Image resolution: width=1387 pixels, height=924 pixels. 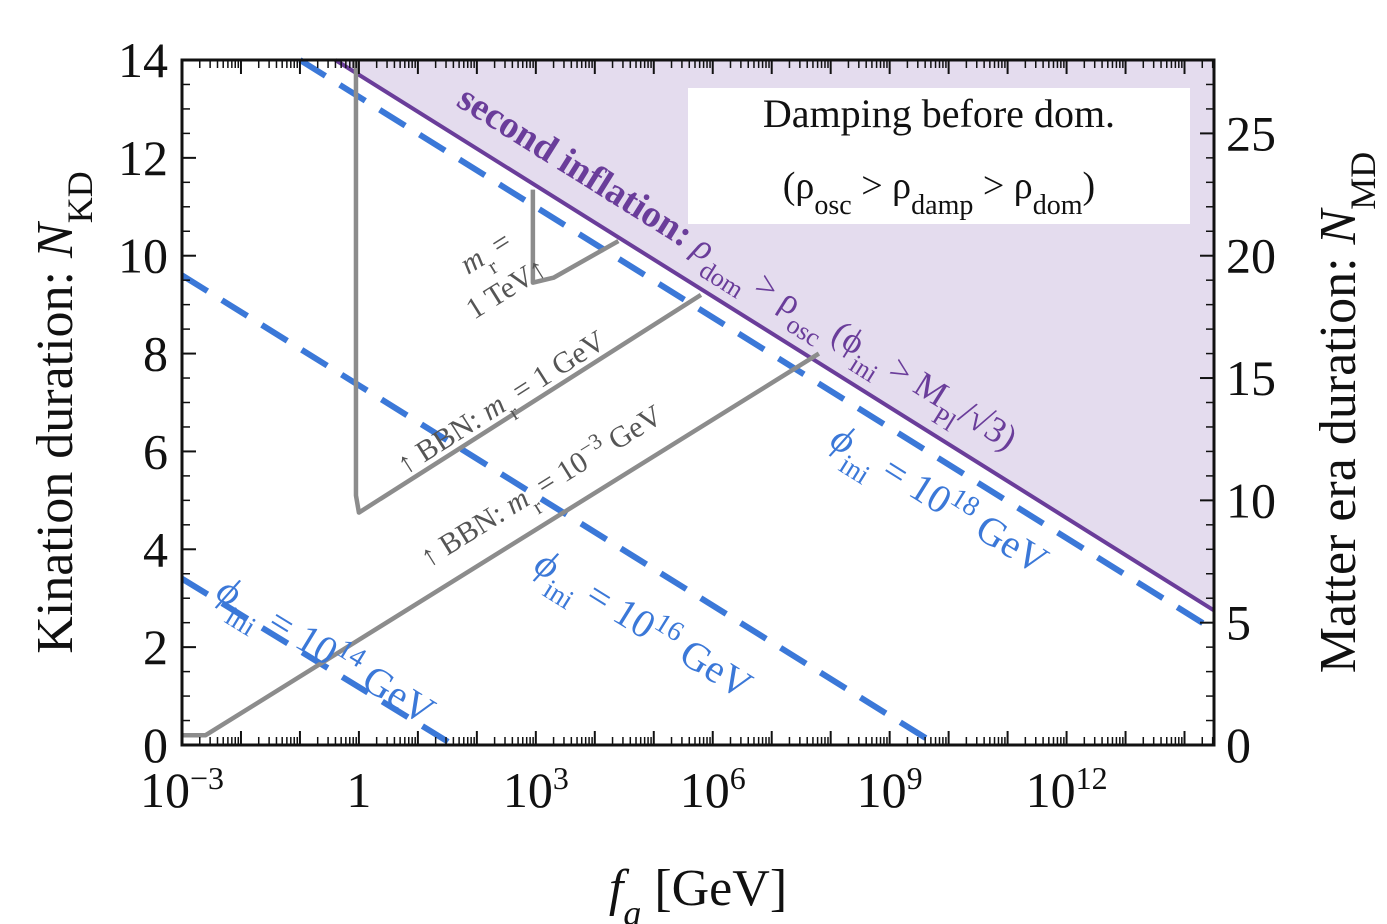 I want to click on y-tick-label: 14, so click(x=143, y=60).